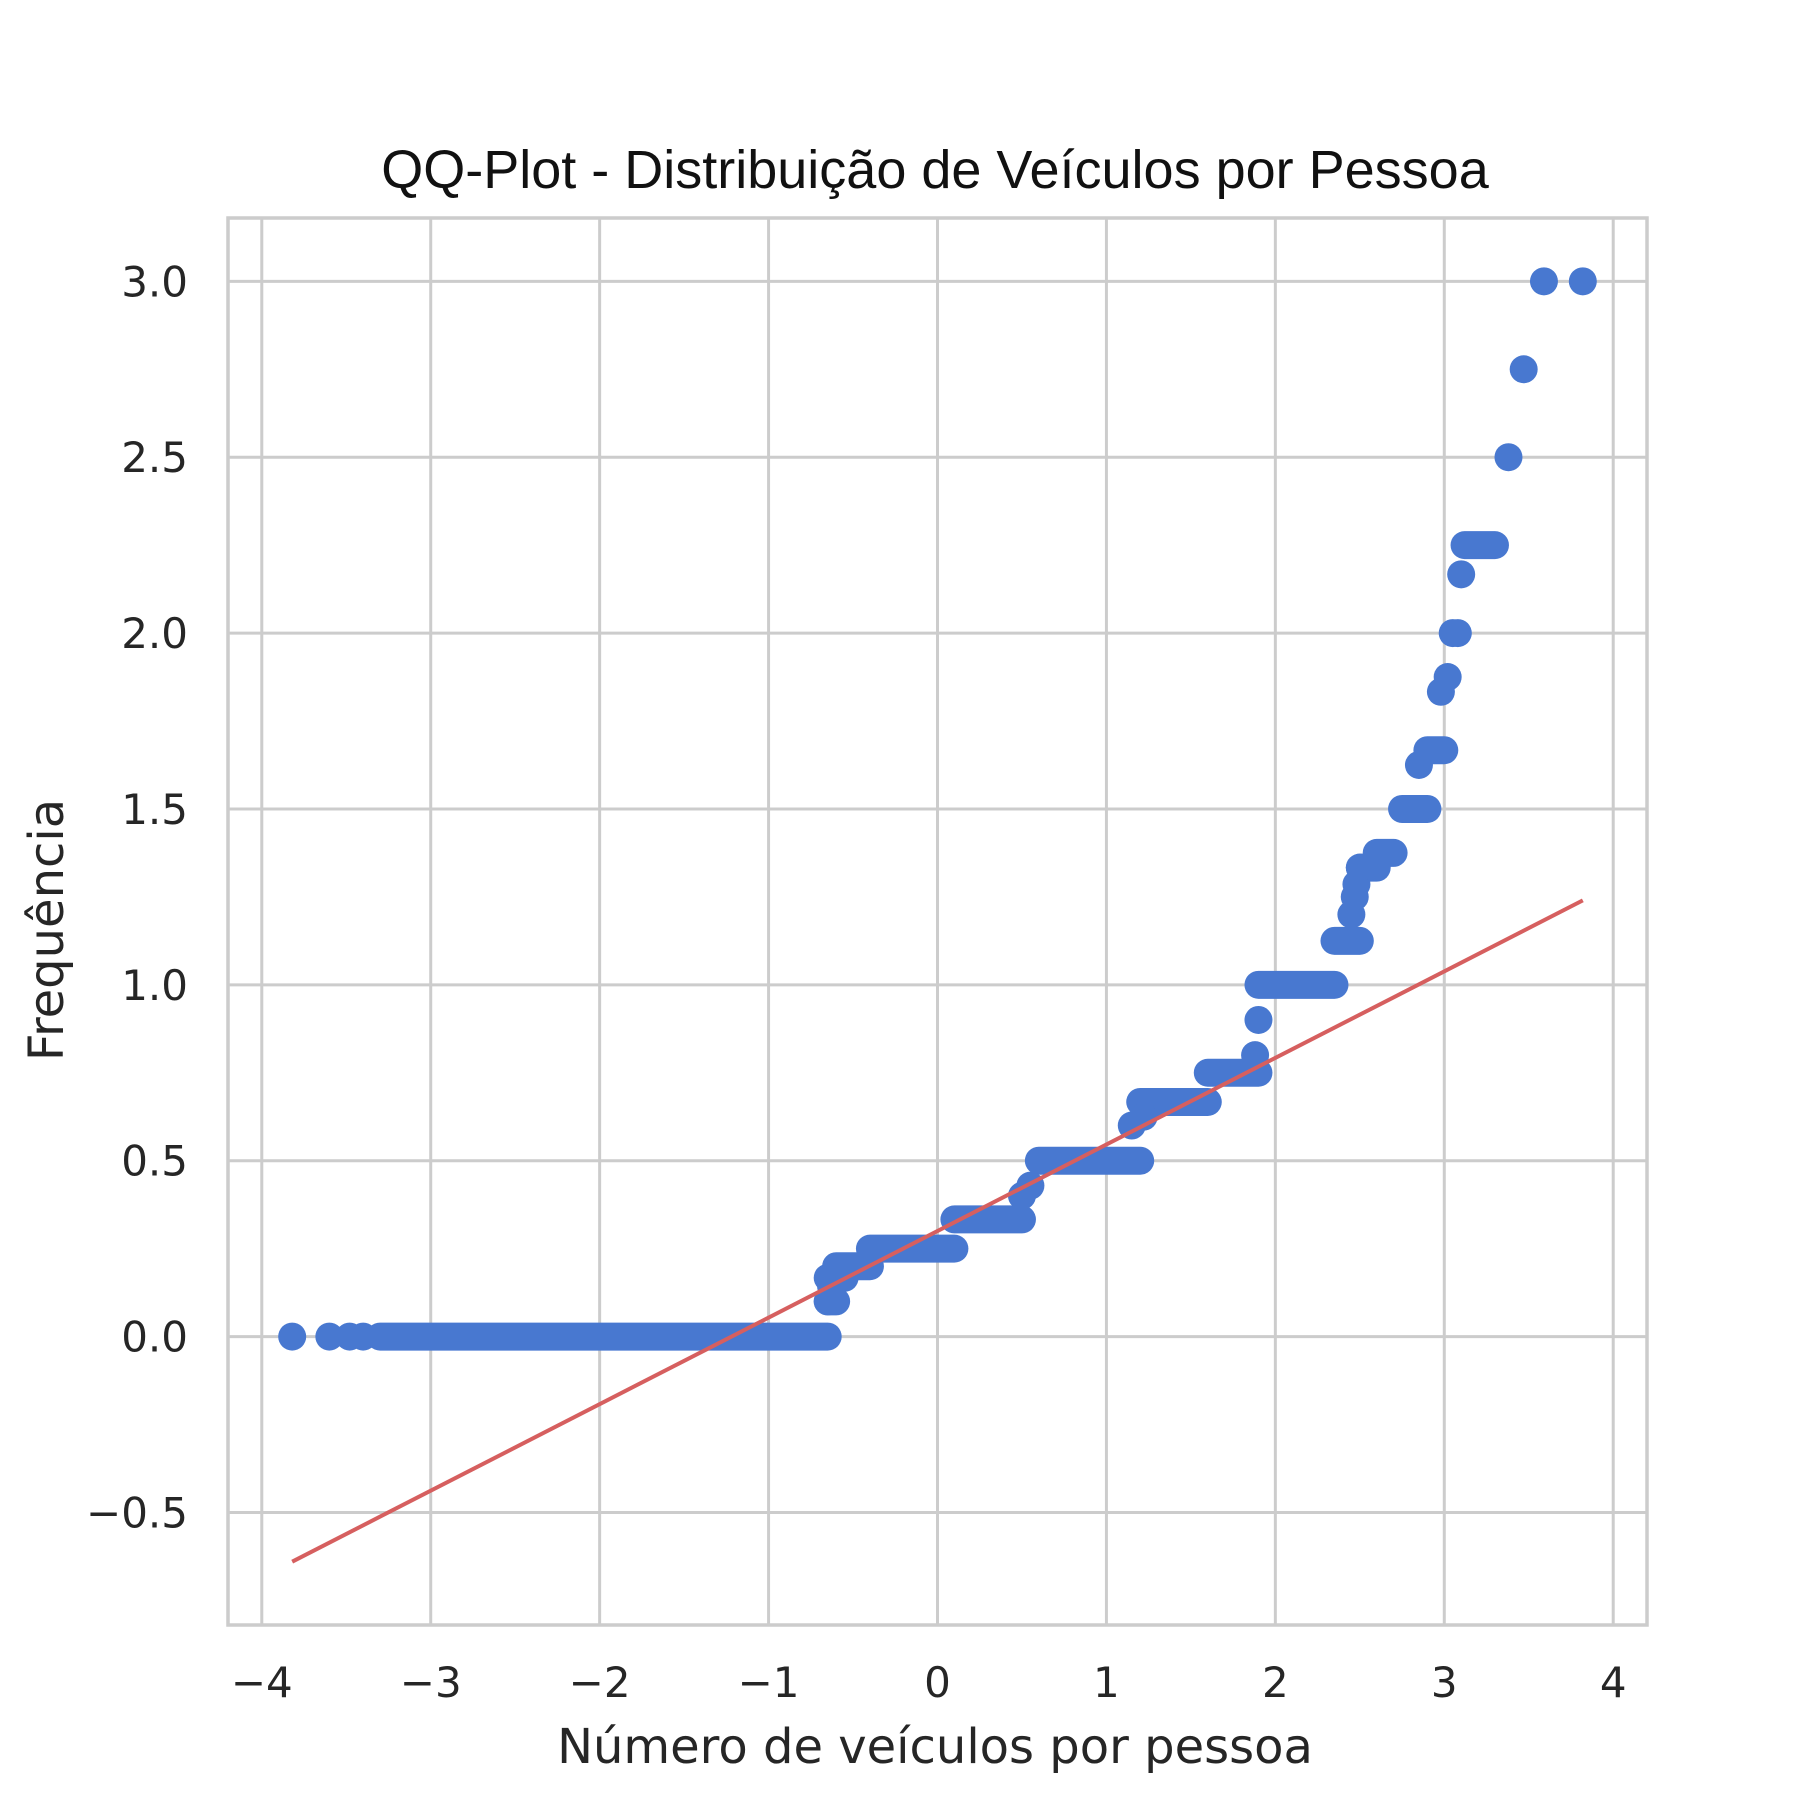 The width and height of the screenshot is (1800, 1800). What do you see at coordinates (262, 1682) in the screenshot?
I see `x-tick-label: −4` at bounding box center [262, 1682].